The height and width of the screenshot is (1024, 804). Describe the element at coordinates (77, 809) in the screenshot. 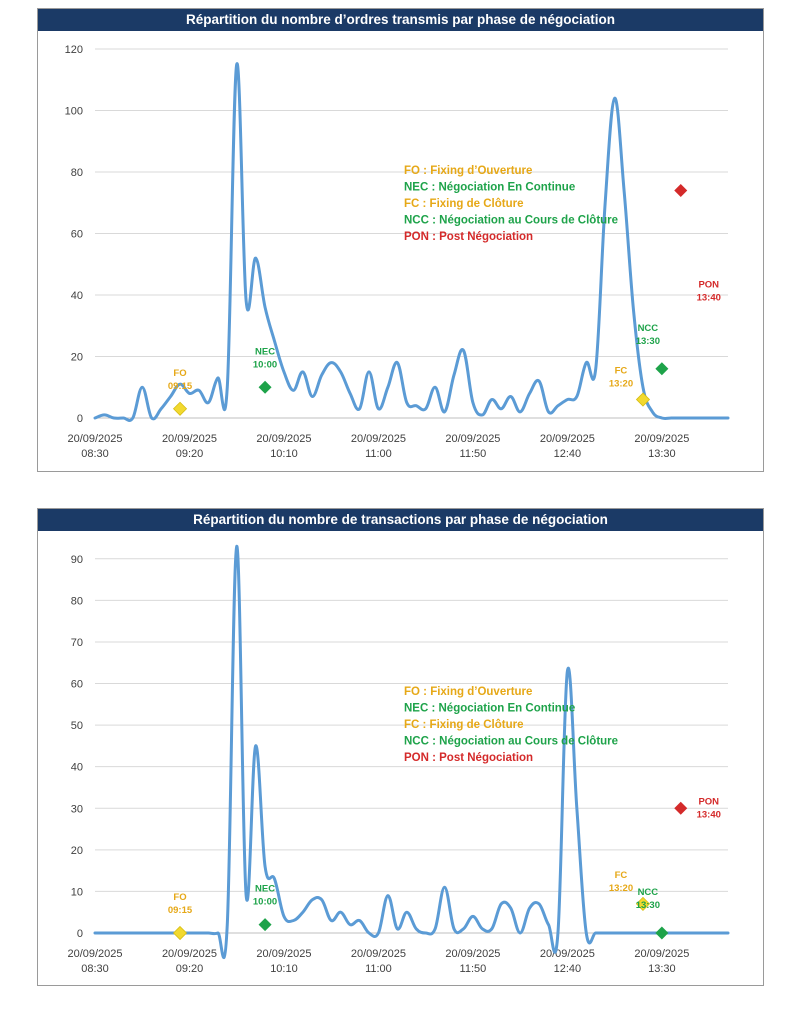

I see `y-tick-label: 30` at that location.